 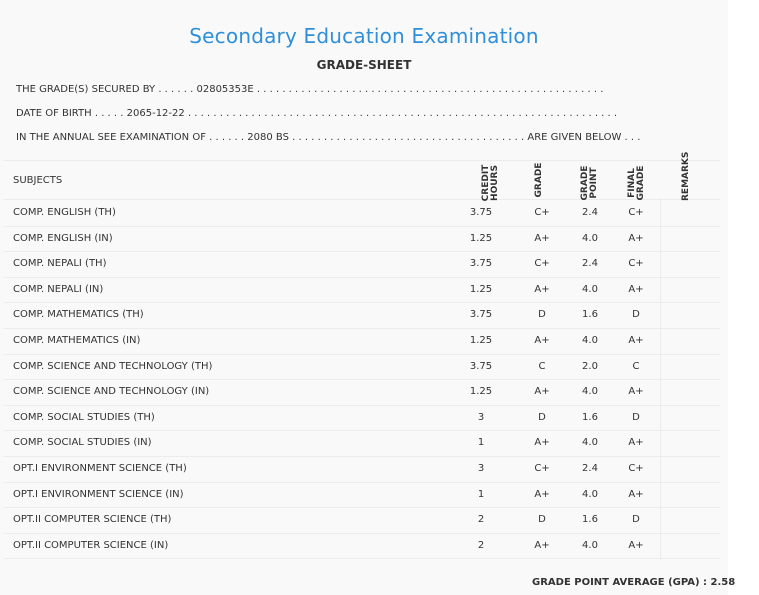 I want to click on subject-cell: COMP. SOCIAL STUDIES (TH), so click(x=84, y=417).